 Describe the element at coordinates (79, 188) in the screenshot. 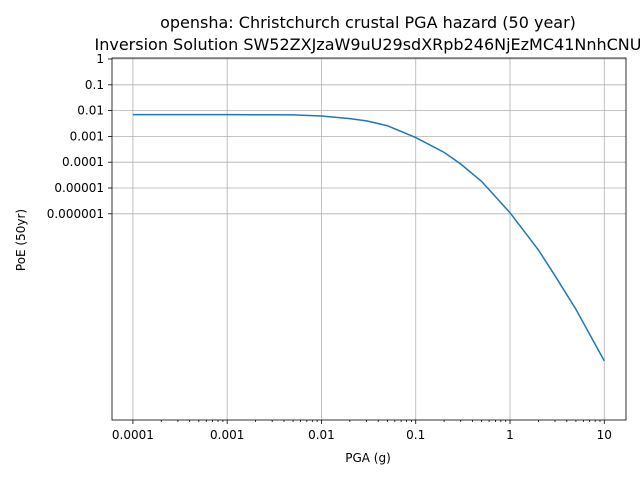

I see `y-tick-label: 0.00001` at that location.